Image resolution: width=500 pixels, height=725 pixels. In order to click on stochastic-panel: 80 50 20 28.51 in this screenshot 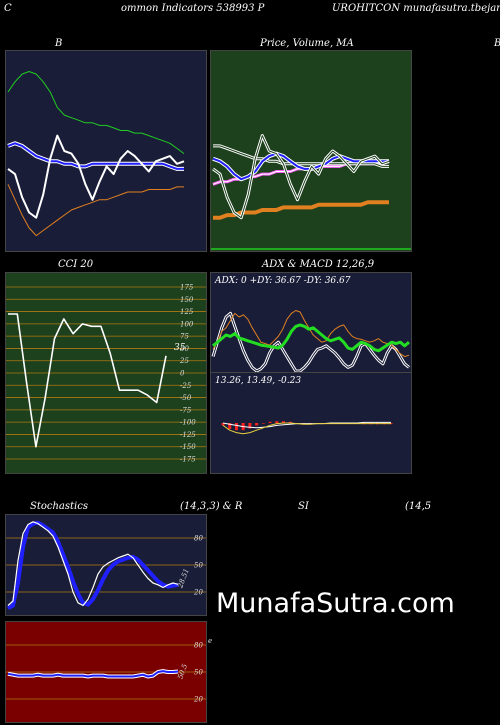, I will do `click(106, 565)`.